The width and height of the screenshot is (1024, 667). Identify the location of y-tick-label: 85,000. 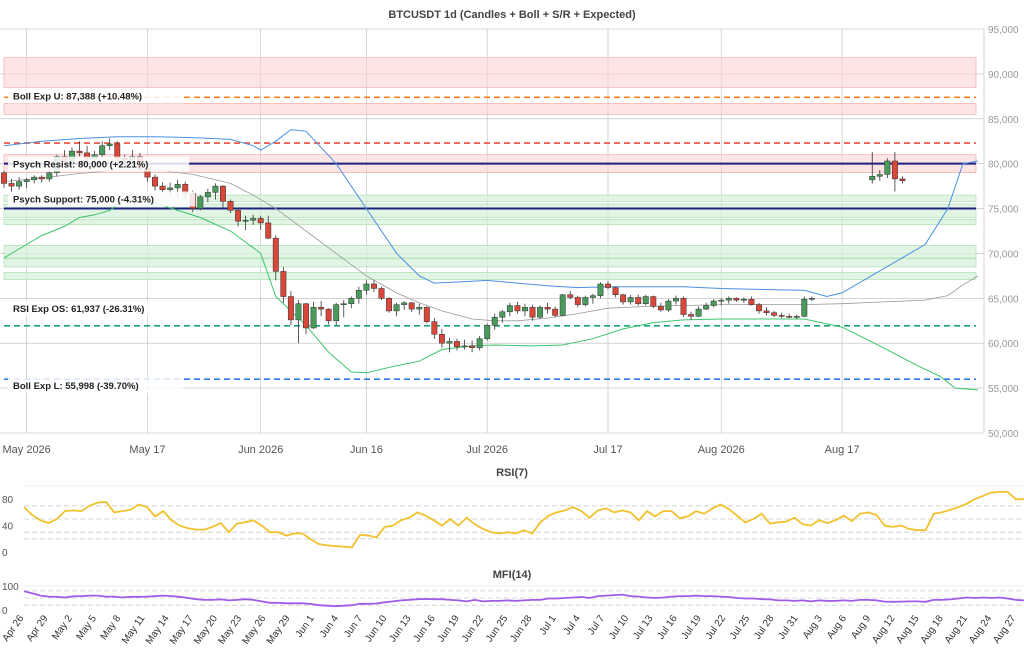
(1003, 120).